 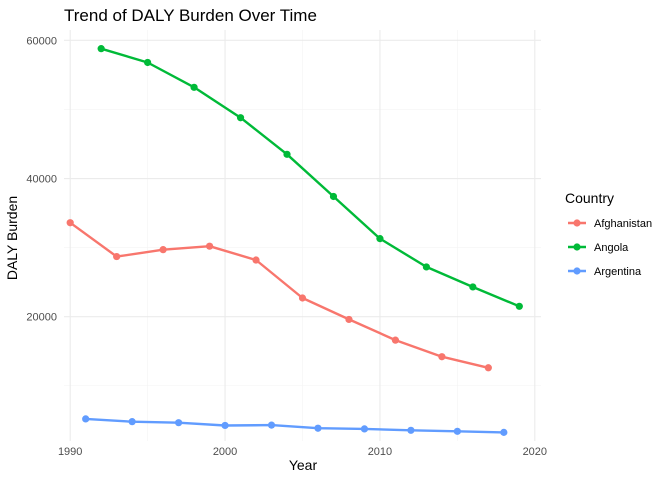 What do you see at coordinates (294, 425) in the screenshot?
I see `series-line-argentina` at bounding box center [294, 425].